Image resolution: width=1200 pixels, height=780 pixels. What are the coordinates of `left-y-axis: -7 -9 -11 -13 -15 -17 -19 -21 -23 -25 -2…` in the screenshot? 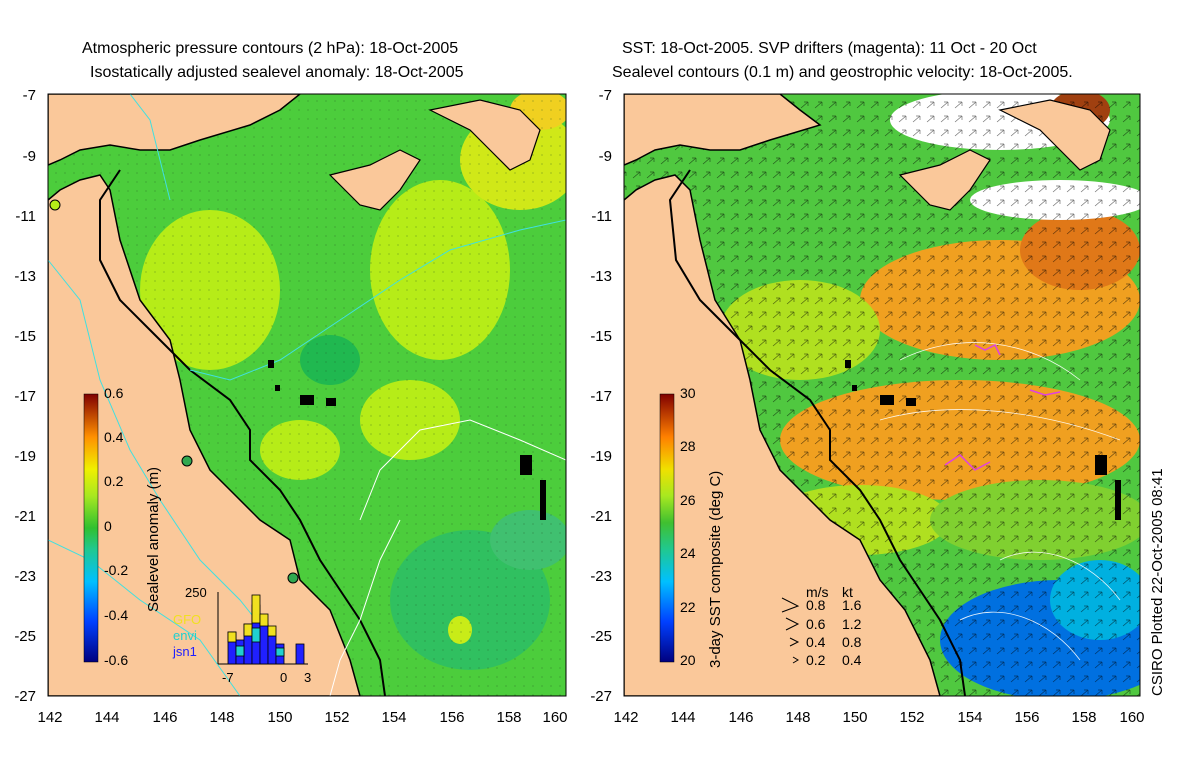 It's located at (25, 396).